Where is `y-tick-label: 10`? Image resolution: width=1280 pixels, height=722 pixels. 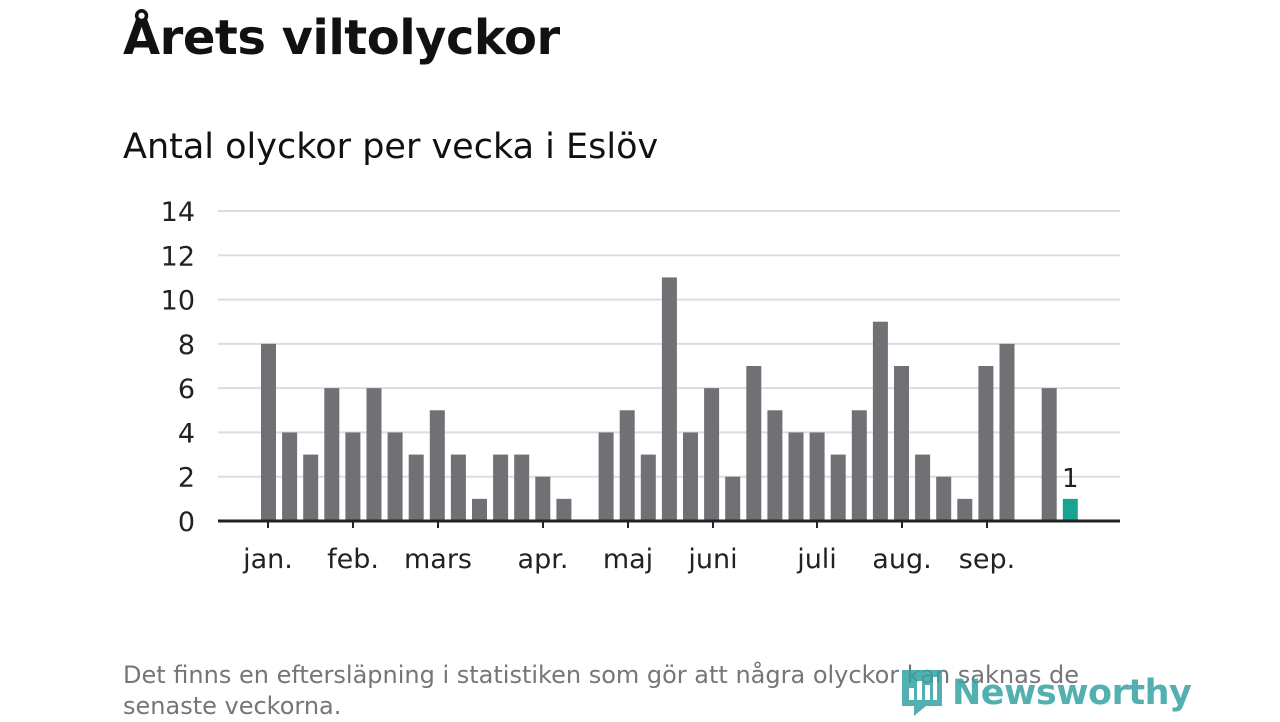 y-tick-label: 10 is located at coordinates (178, 301).